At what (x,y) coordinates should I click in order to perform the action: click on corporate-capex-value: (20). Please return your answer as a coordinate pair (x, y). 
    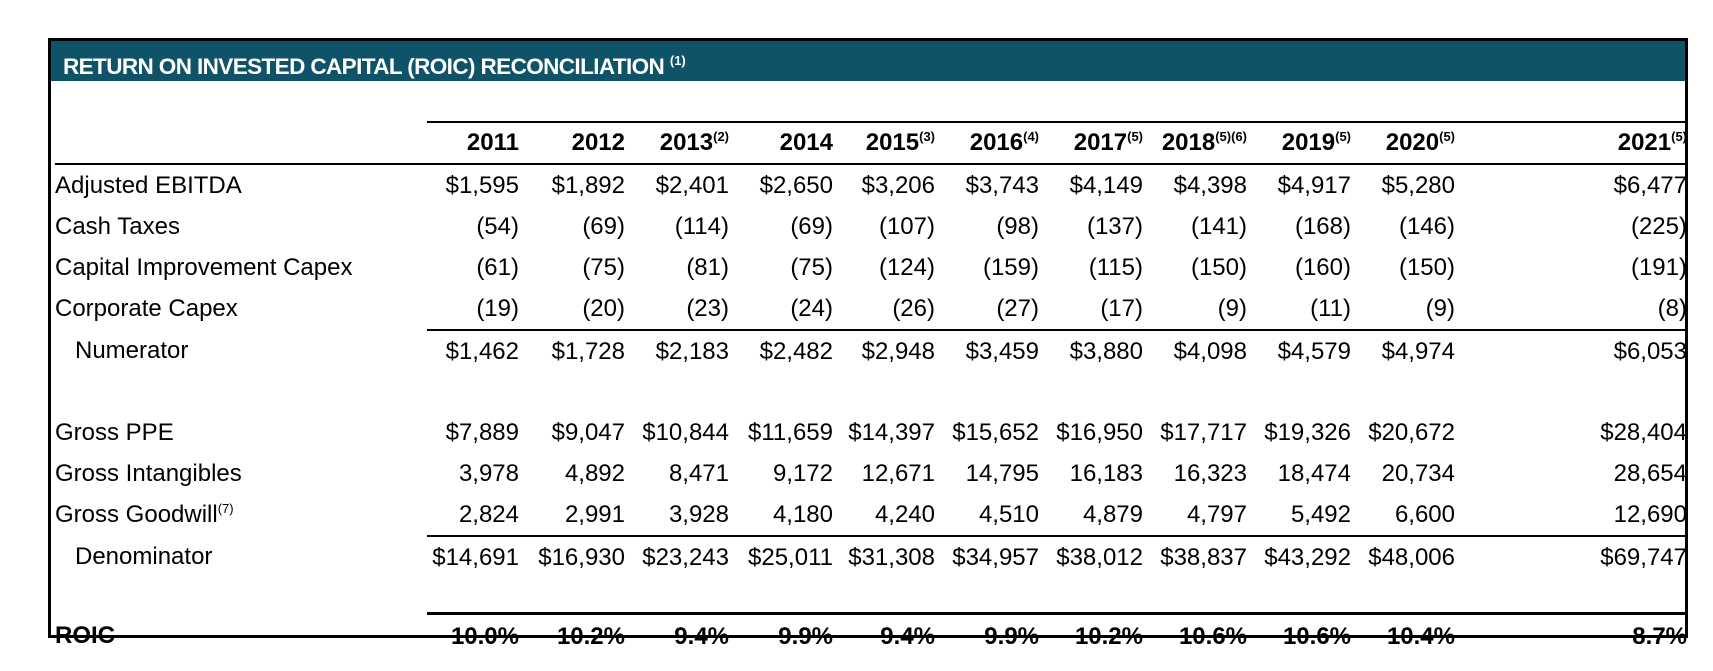
    Looking at the image, I should click on (603, 308).